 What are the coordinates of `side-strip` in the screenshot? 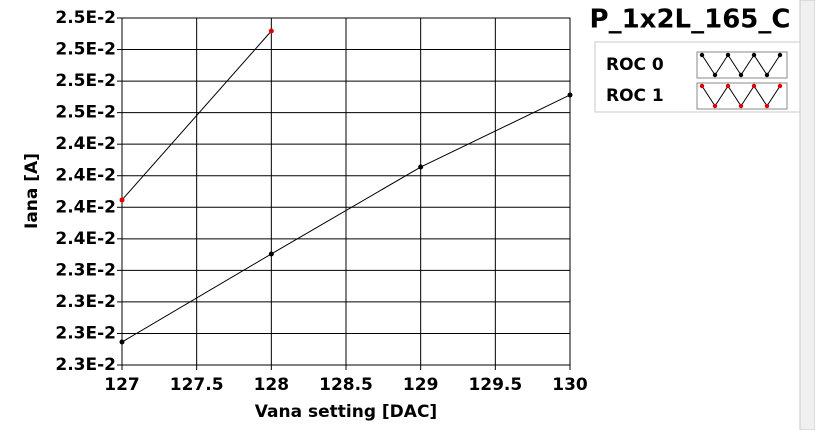 It's located at (807, 215).